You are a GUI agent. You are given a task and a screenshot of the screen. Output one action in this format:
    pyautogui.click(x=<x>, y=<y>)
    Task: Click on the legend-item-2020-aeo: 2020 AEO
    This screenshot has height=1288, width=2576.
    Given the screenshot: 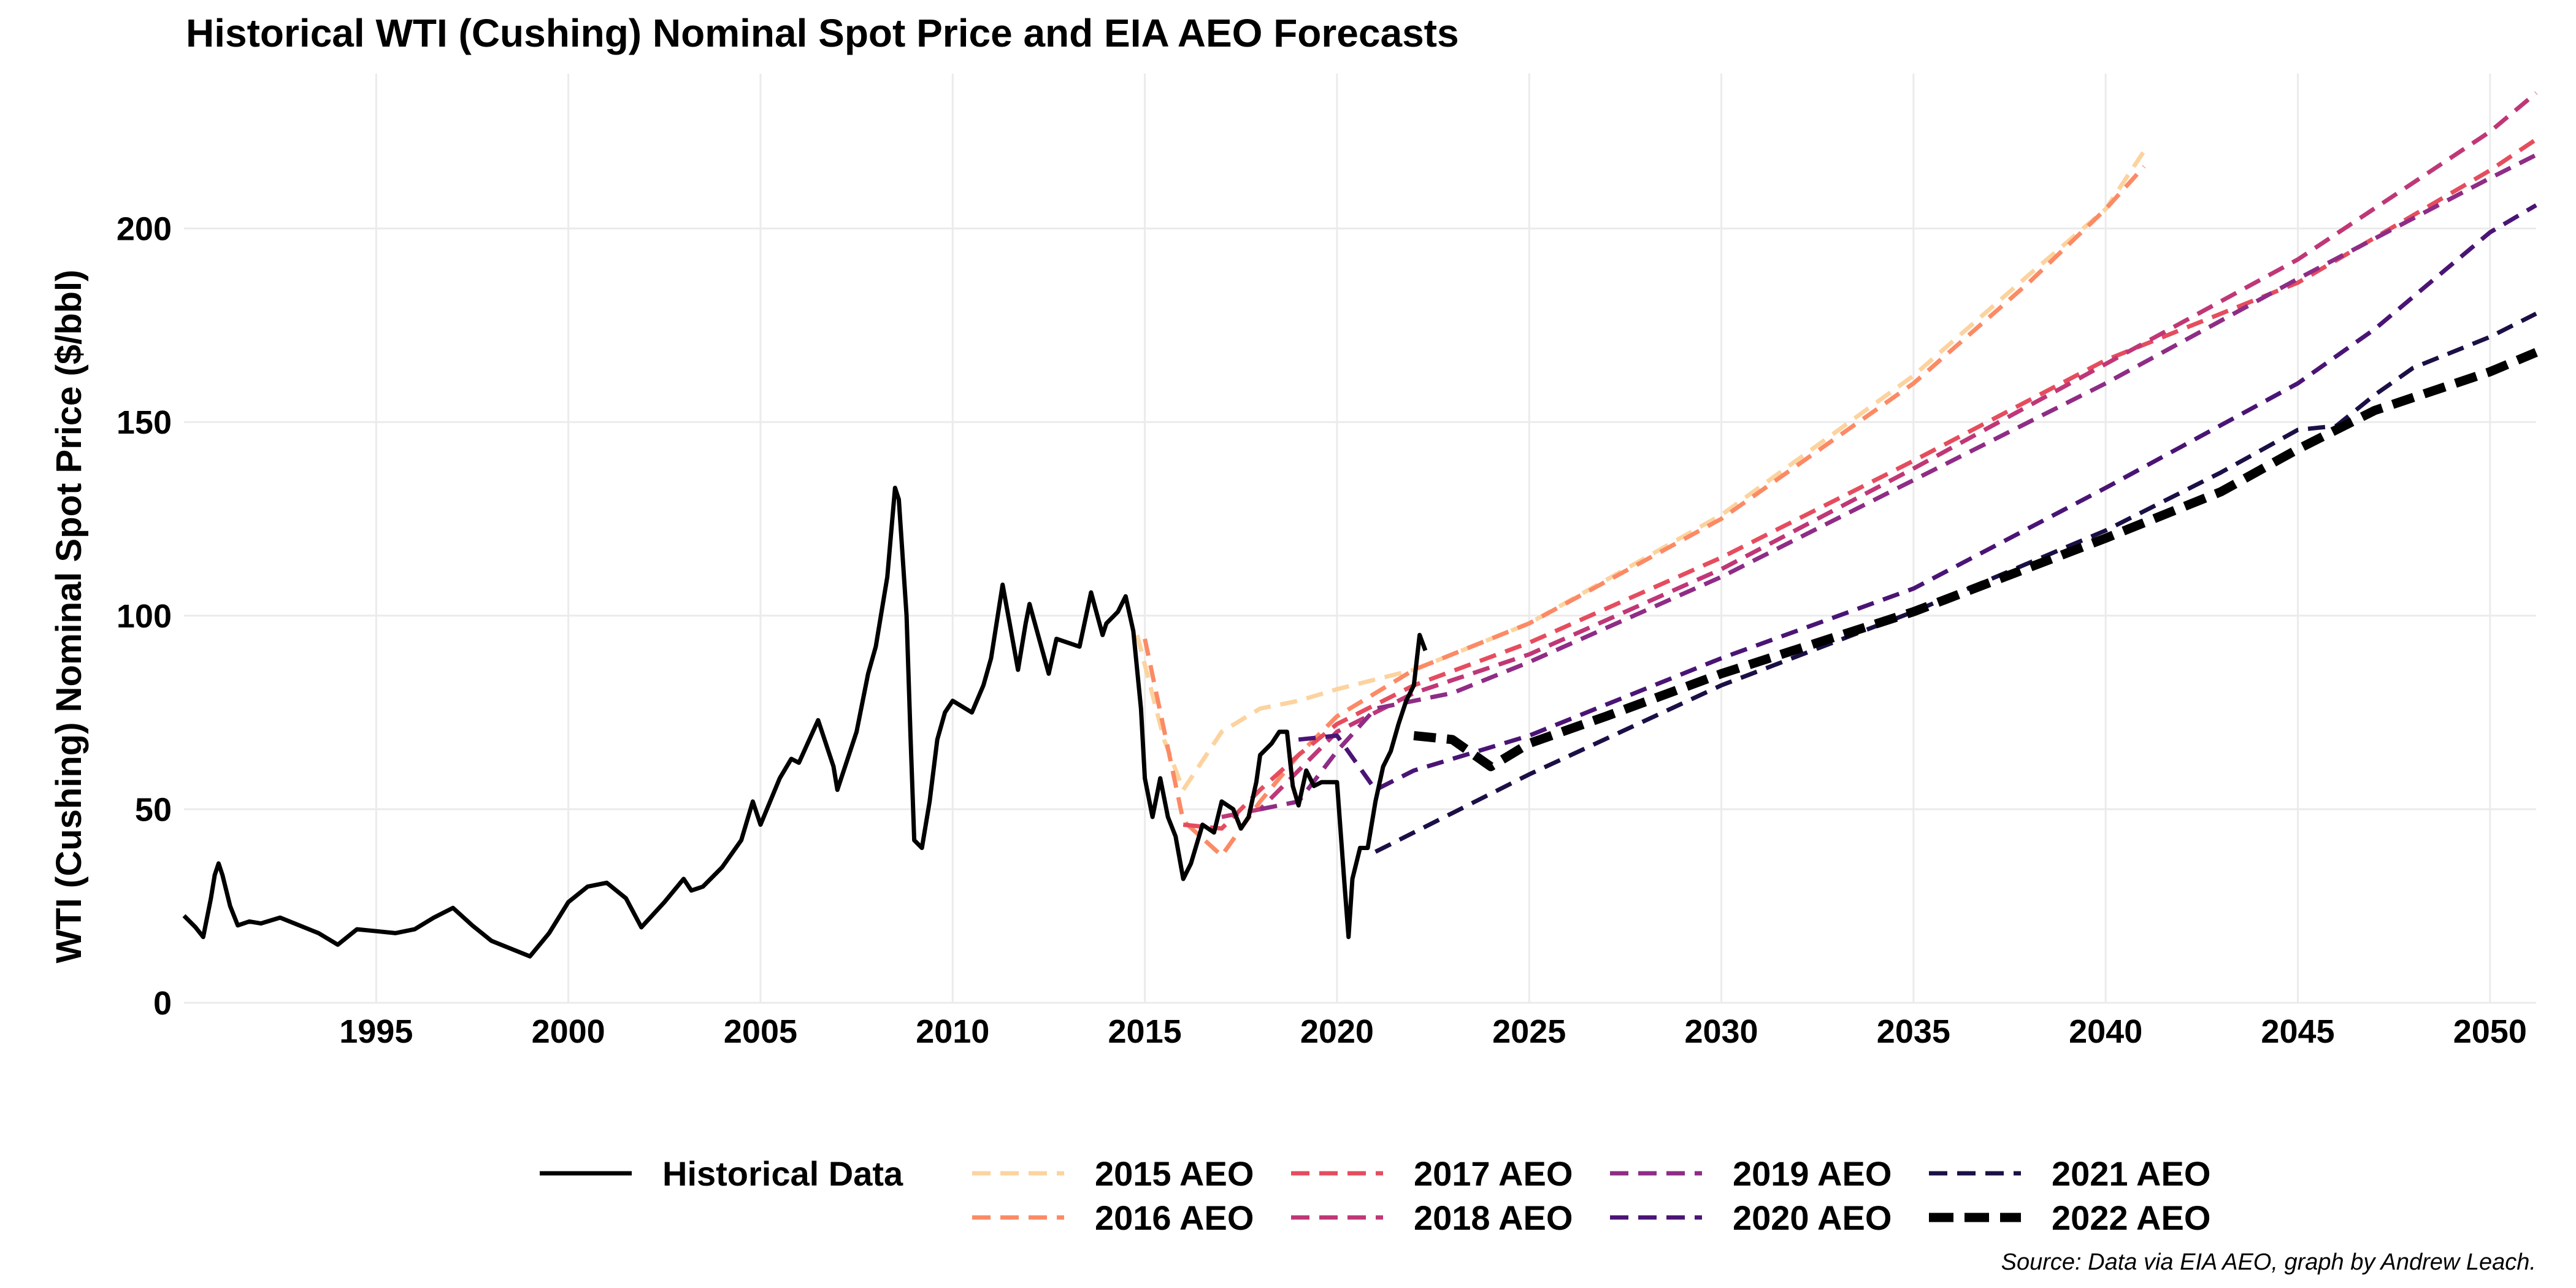 What is the action you would take?
    pyautogui.click(x=1751, y=1217)
    